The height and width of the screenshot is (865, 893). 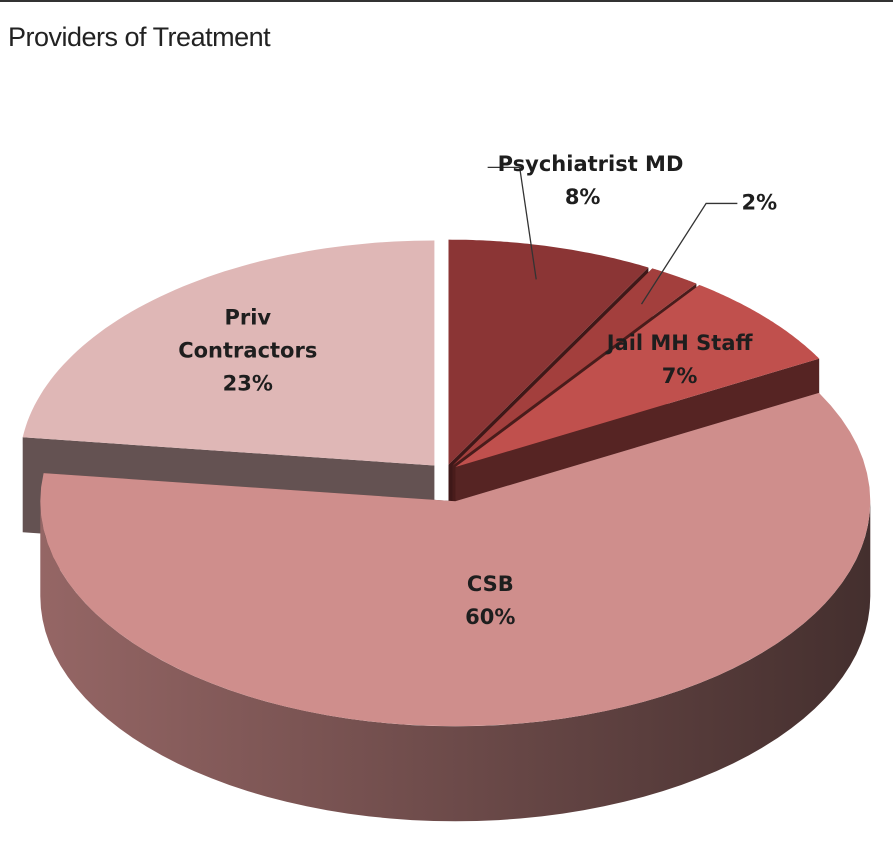 What do you see at coordinates (582, 197) in the screenshot?
I see `value-label: 8%` at bounding box center [582, 197].